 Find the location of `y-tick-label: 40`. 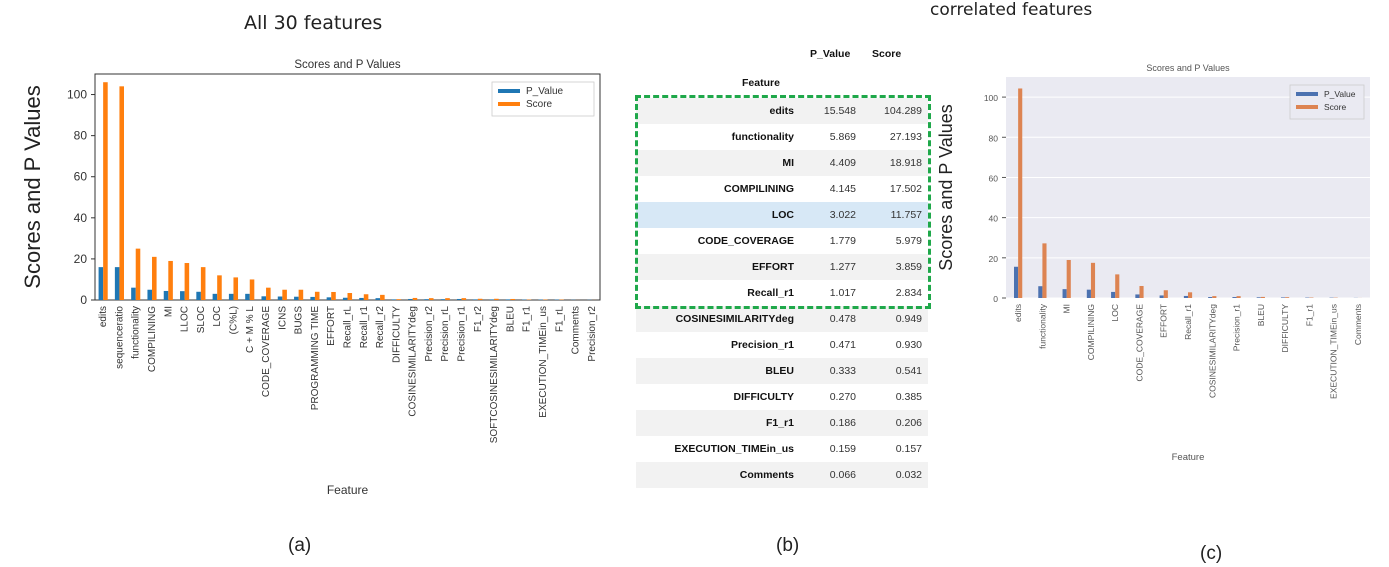

y-tick-label: 40 is located at coordinates (81, 218).